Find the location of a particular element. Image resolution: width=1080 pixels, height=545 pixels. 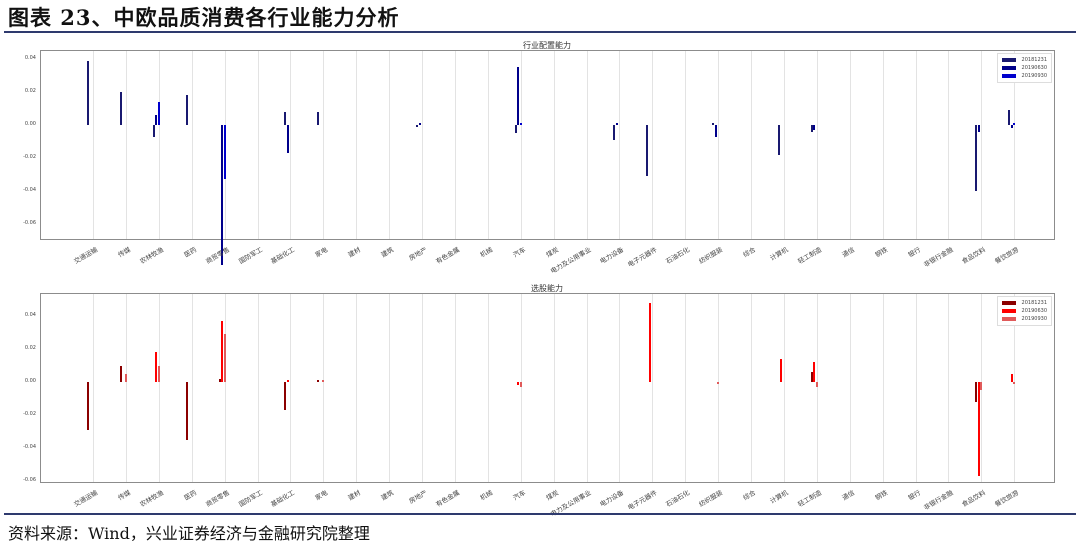

source-note: 资料来源：Wind，兴业证券经济与金融研究院整理 is located at coordinates (189, 533).